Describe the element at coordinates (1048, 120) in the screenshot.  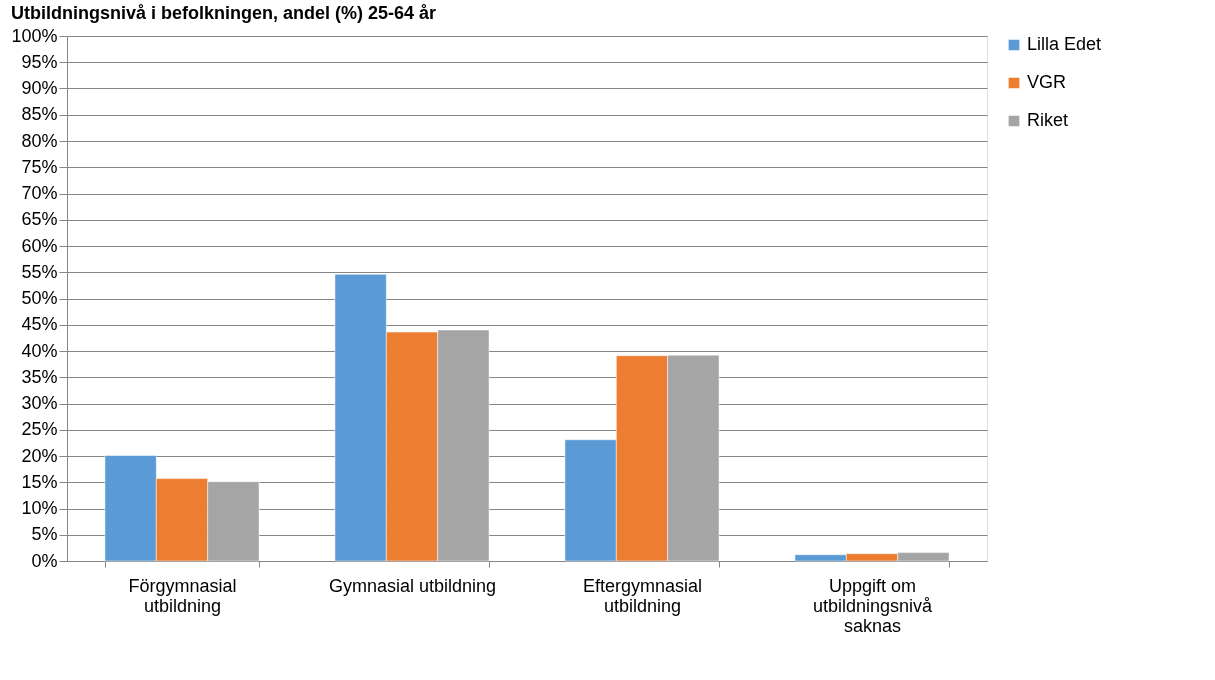
I see `legend-label: Riket` at that location.